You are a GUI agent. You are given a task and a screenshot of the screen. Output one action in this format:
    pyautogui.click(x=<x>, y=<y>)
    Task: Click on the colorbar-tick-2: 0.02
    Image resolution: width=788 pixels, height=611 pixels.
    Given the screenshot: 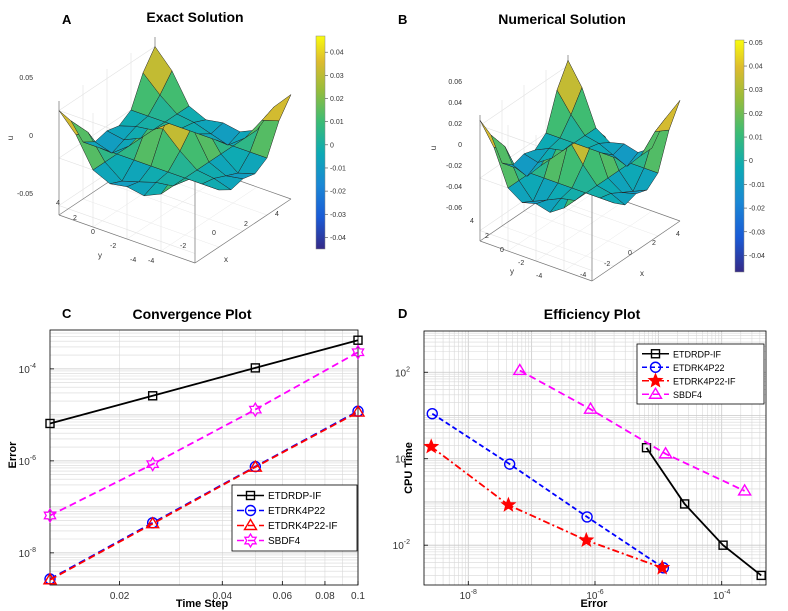 What is the action you would take?
    pyautogui.click(x=337, y=99)
    